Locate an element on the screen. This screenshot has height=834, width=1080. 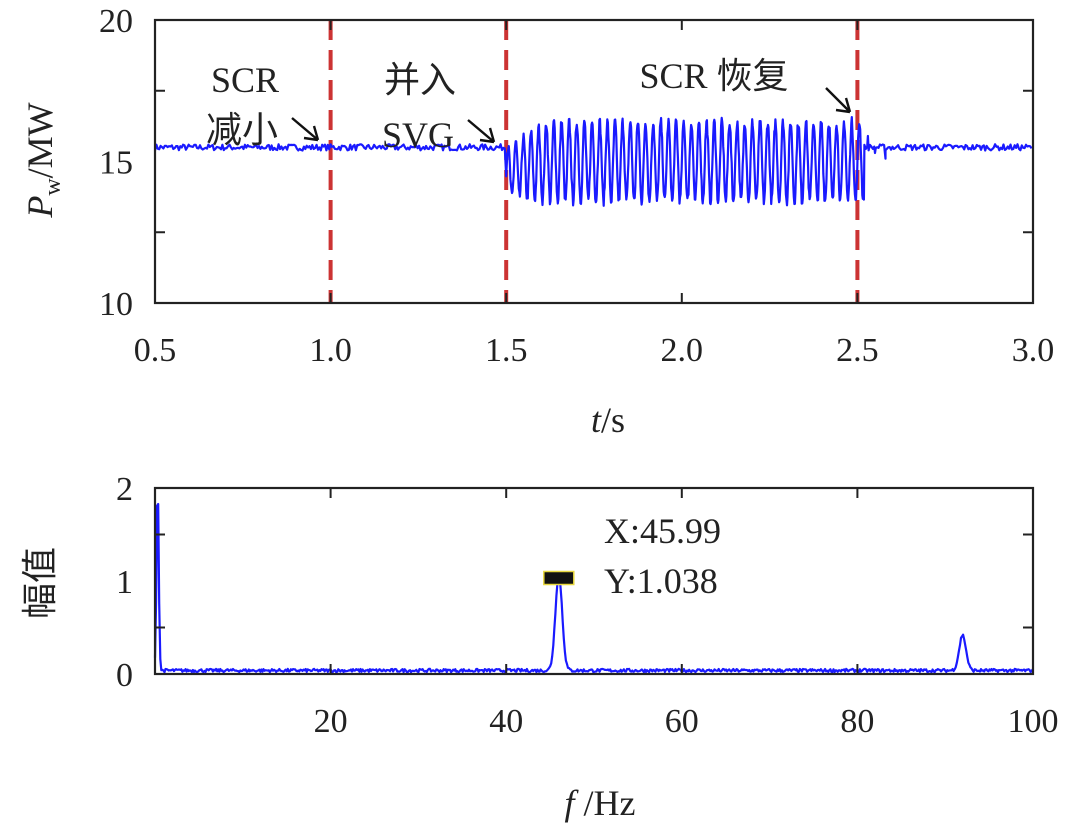
x-tick-label: 100 is located at coordinates (1033, 721).